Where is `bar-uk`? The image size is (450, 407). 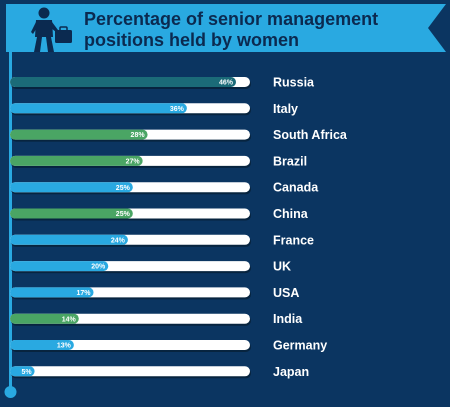 bar-uk is located at coordinates (59, 266).